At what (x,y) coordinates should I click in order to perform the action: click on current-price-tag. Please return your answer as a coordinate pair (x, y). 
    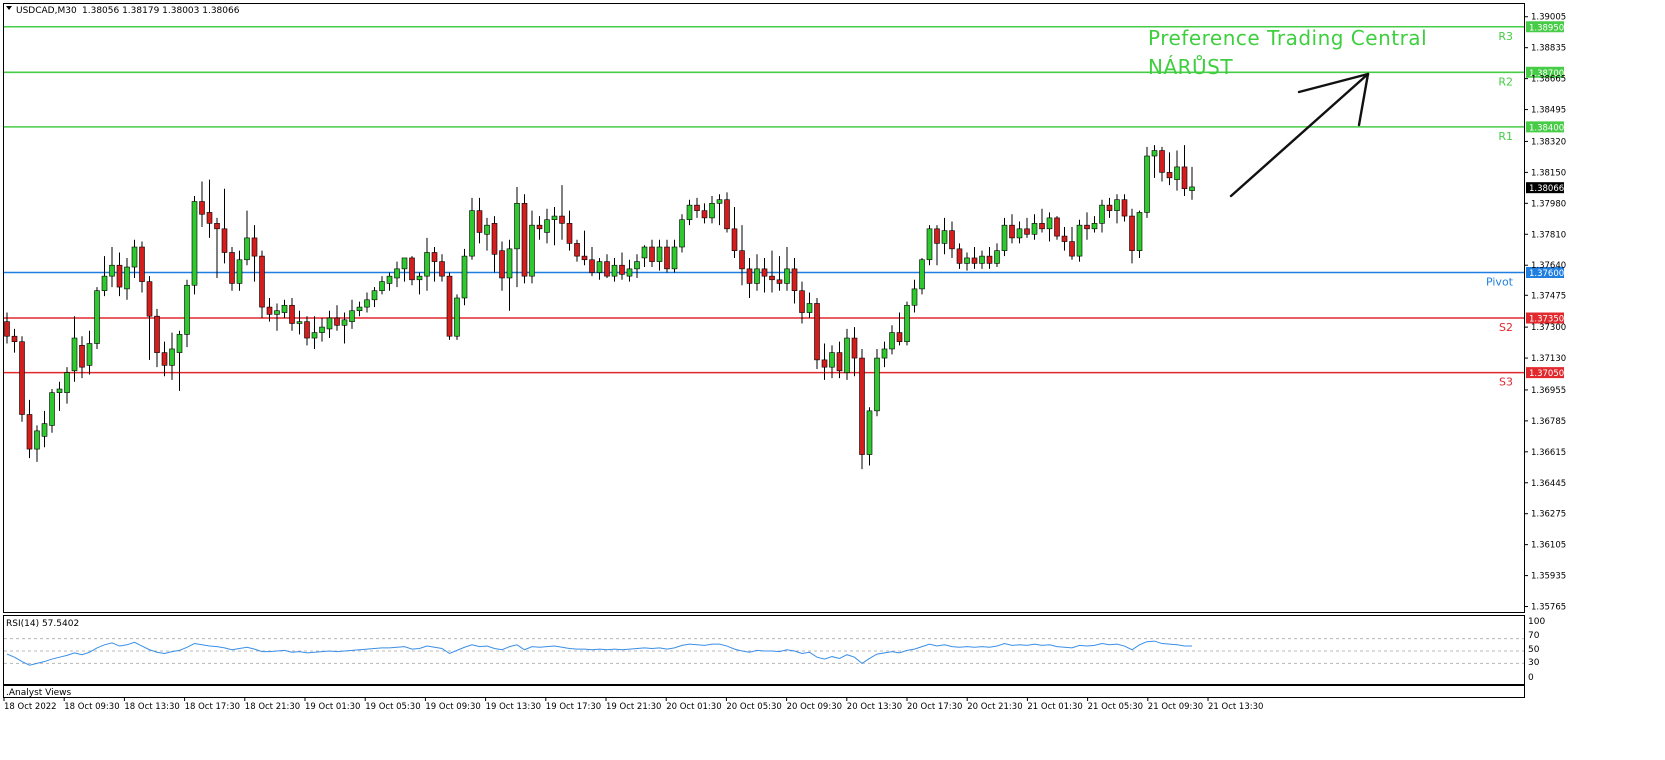
    Looking at the image, I should click on (1545, 188).